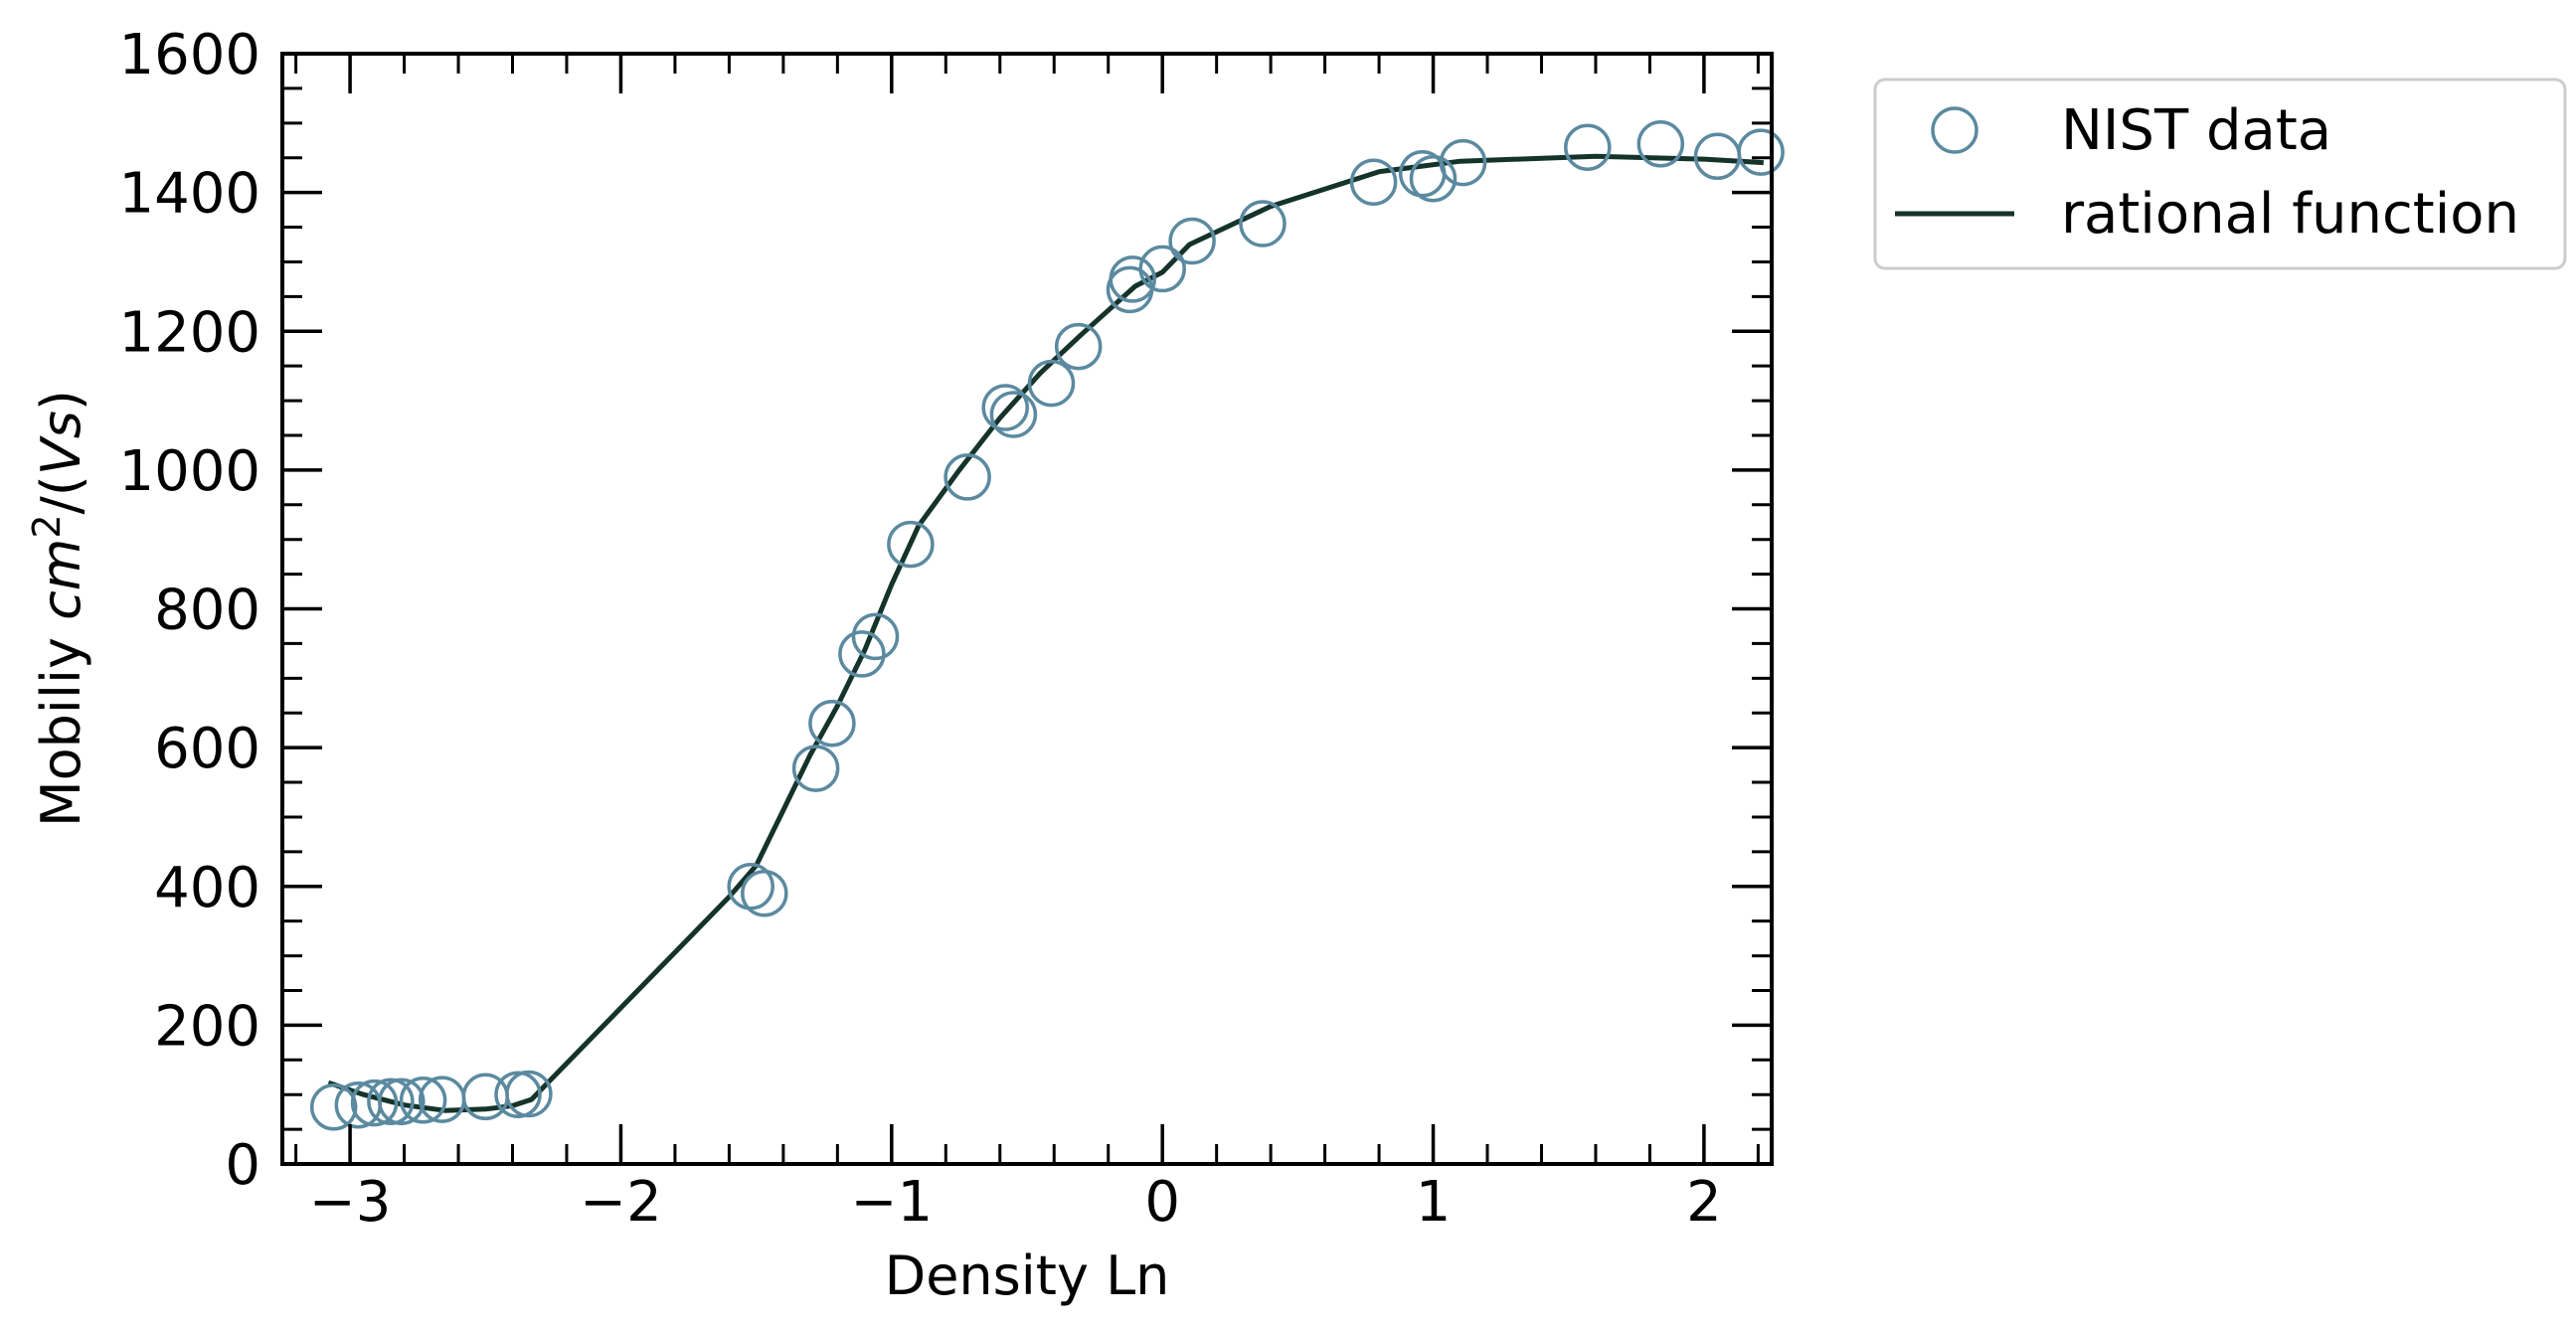 Image resolution: width=2576 pixels, height=1328 pixels. I want to click on x-tick-label: 2, so click(1704, 1202).